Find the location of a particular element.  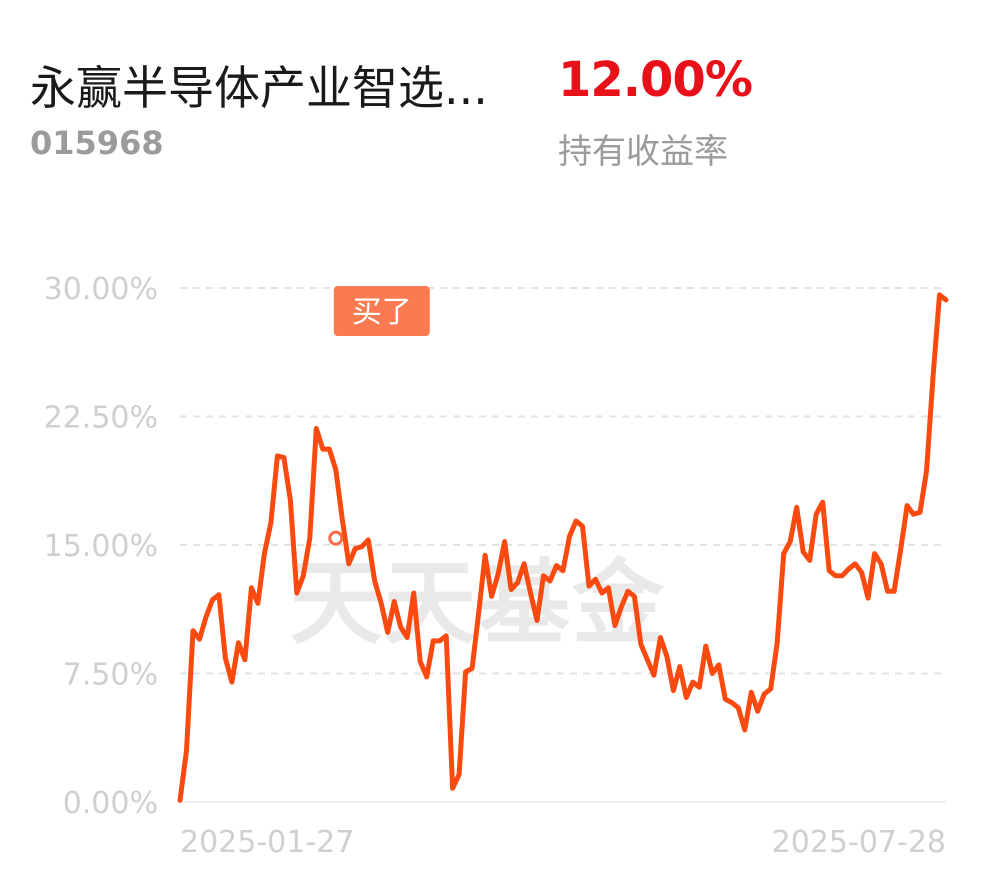

buy-marker-dot is located at coordinates (336, 538).